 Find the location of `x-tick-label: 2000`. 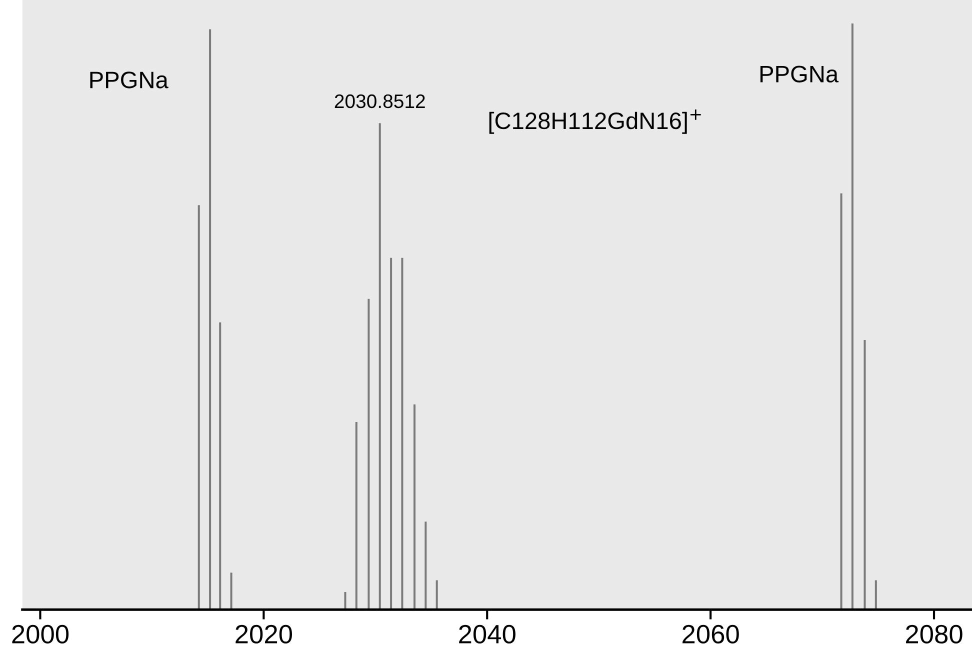

x-tick-label: 2000 is located at coordinates (40, 634).